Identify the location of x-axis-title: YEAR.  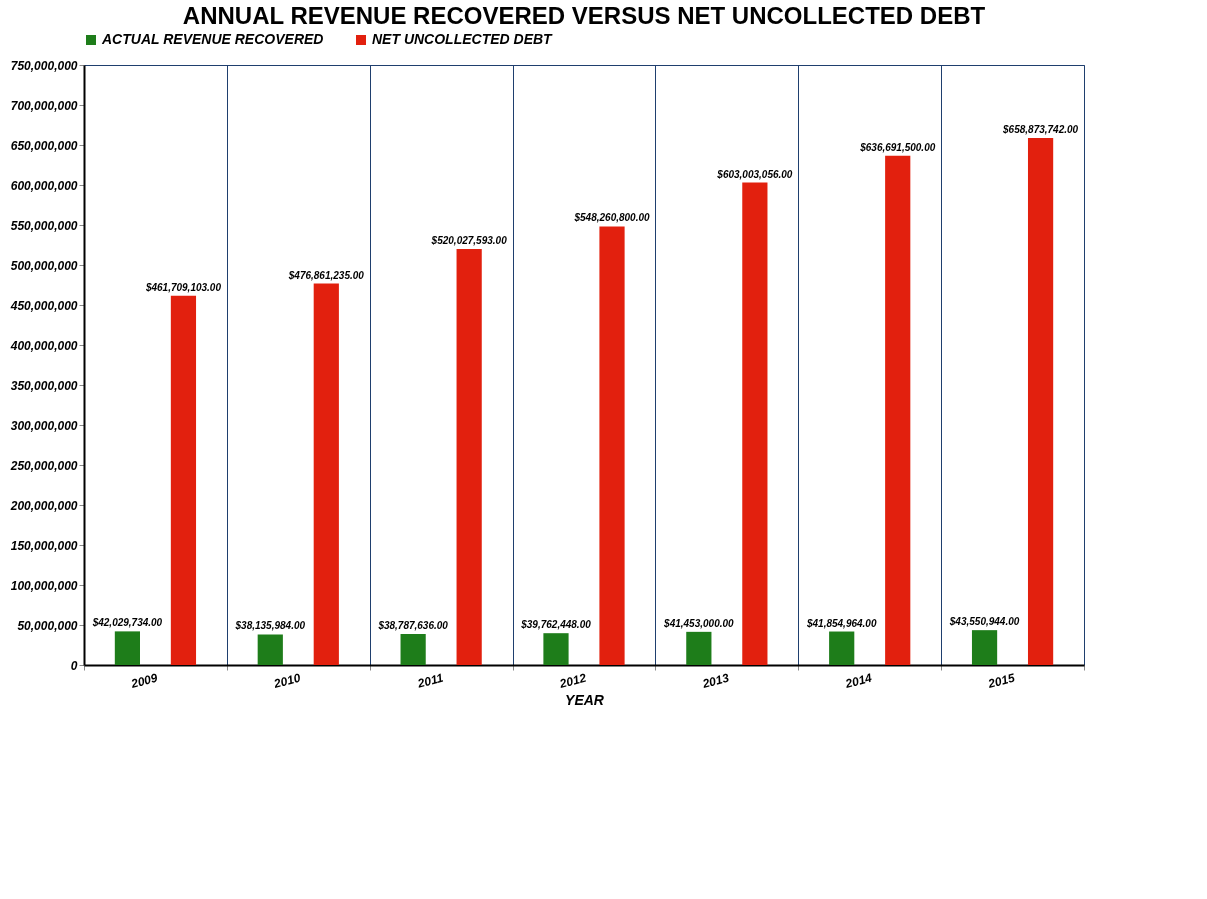
(585, 700).